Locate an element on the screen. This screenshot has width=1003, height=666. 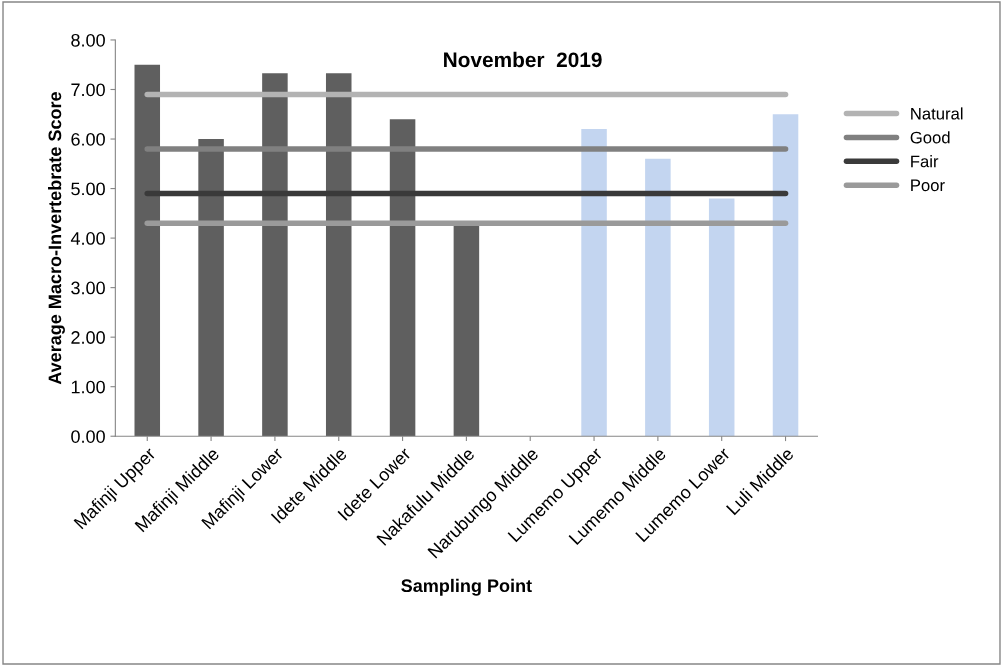
y-tick-label: 2.00 is located at coordinates (88, 337).